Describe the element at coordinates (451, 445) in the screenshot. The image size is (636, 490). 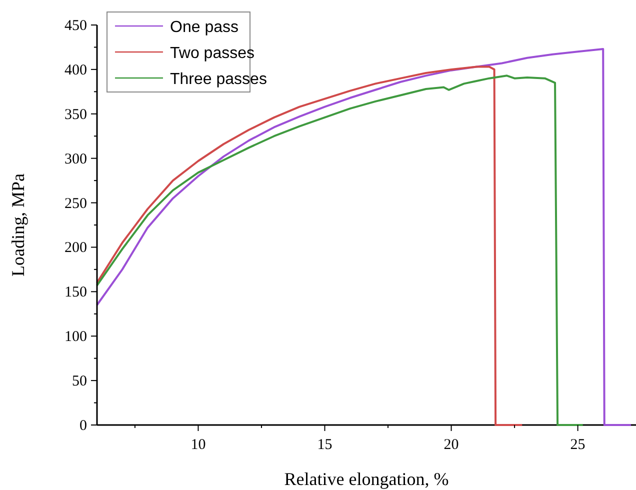
I see `x-tick-label: 20` at that location.